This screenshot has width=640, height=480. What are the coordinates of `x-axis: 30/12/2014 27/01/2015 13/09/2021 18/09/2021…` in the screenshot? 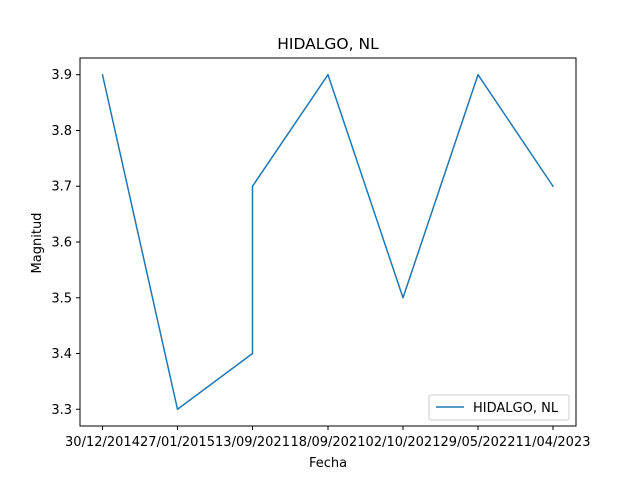 It's located at (327, 438).